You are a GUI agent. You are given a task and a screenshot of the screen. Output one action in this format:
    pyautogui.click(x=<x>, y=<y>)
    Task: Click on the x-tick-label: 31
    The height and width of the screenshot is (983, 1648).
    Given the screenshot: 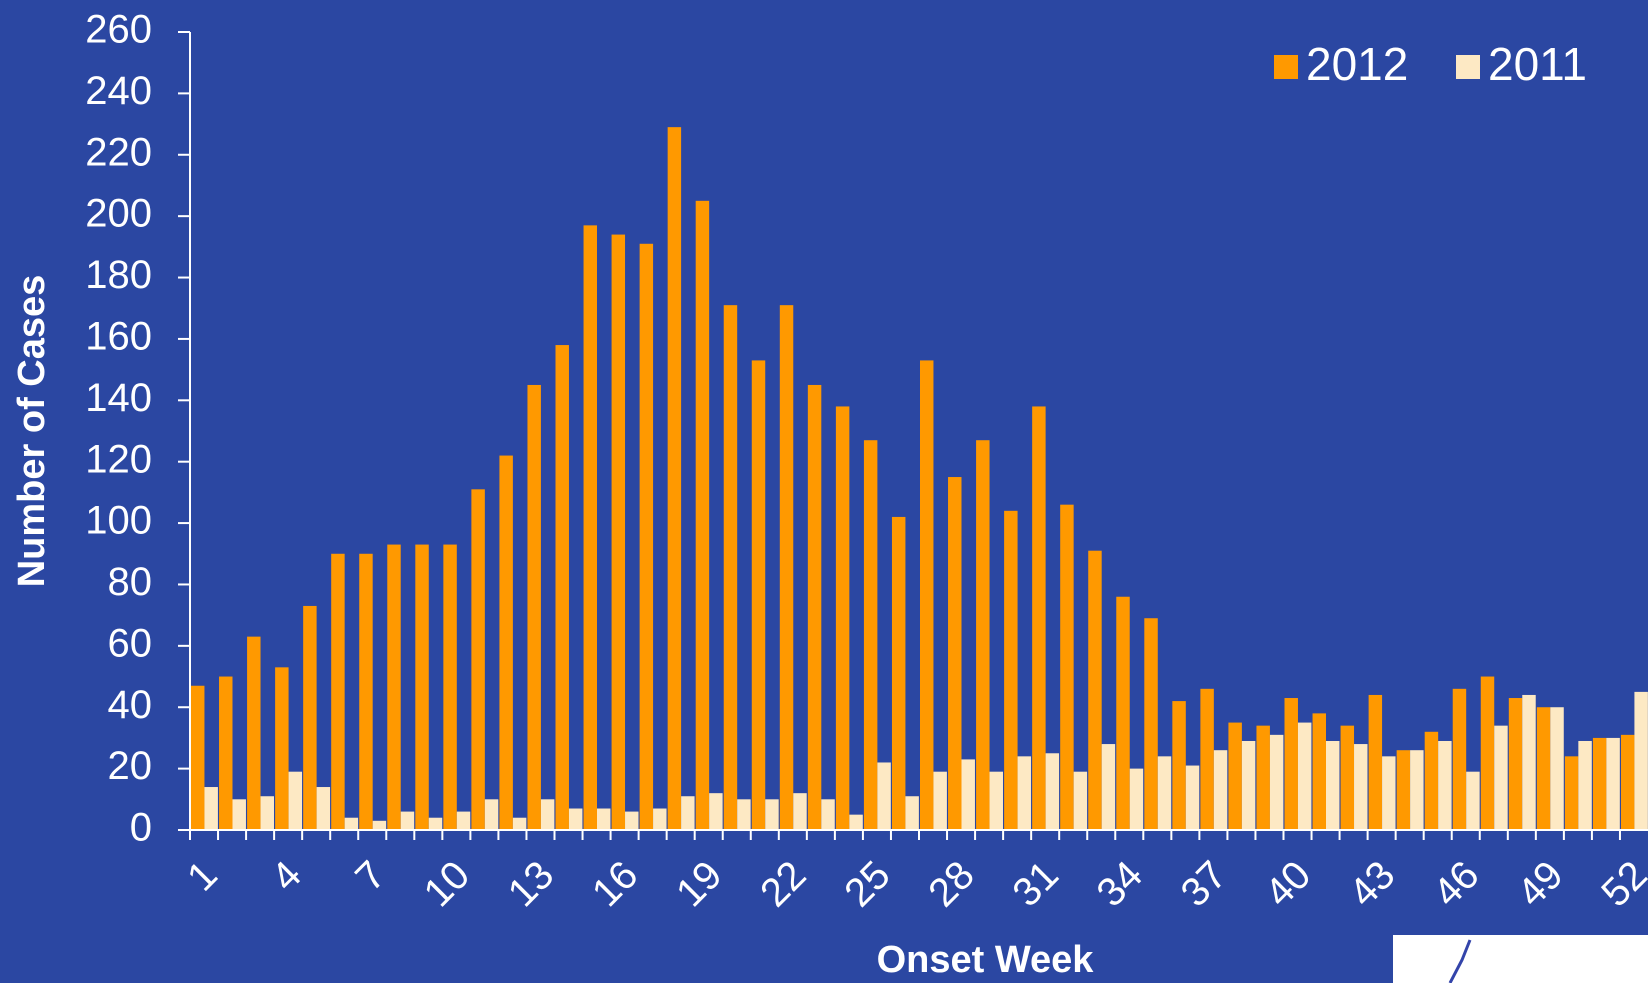 What is the action you would take?
    pyautogui.click(x=1035, y=884)
    